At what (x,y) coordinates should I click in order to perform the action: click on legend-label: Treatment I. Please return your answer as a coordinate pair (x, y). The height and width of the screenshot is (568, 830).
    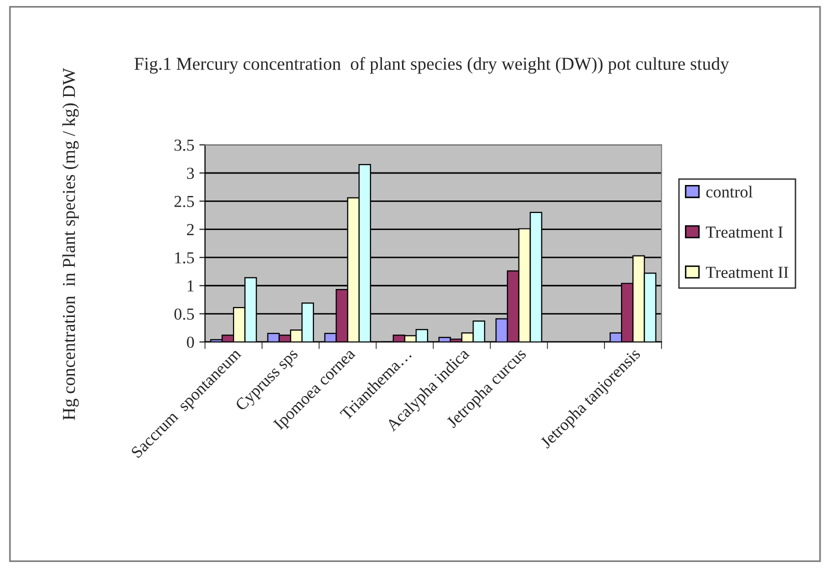
    Looking at the image, I should click on (744, 232).